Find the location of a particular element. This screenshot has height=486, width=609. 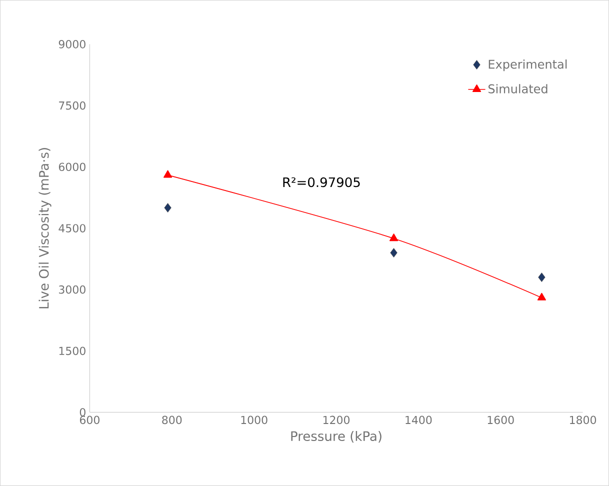

x-tick-label: 1800 is located at coordinates (583, 420).